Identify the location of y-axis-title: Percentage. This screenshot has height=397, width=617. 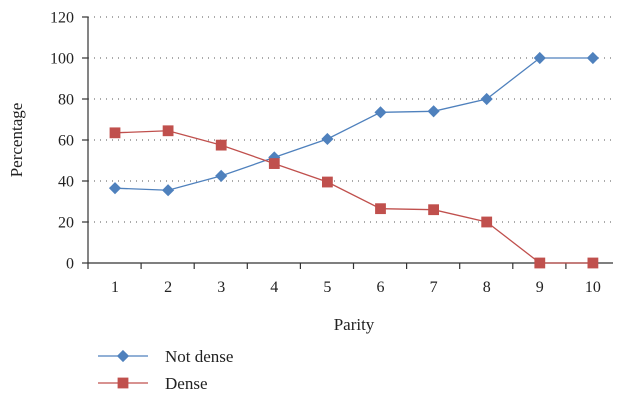
(16, 140).